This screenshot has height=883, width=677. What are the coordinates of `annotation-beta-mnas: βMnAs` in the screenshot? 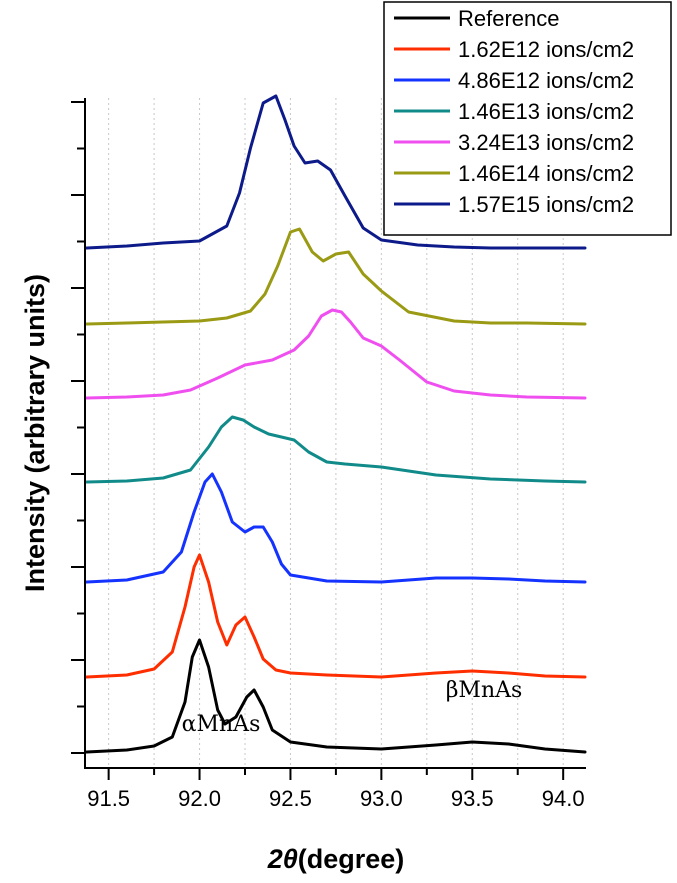 It's located at (484, 690).